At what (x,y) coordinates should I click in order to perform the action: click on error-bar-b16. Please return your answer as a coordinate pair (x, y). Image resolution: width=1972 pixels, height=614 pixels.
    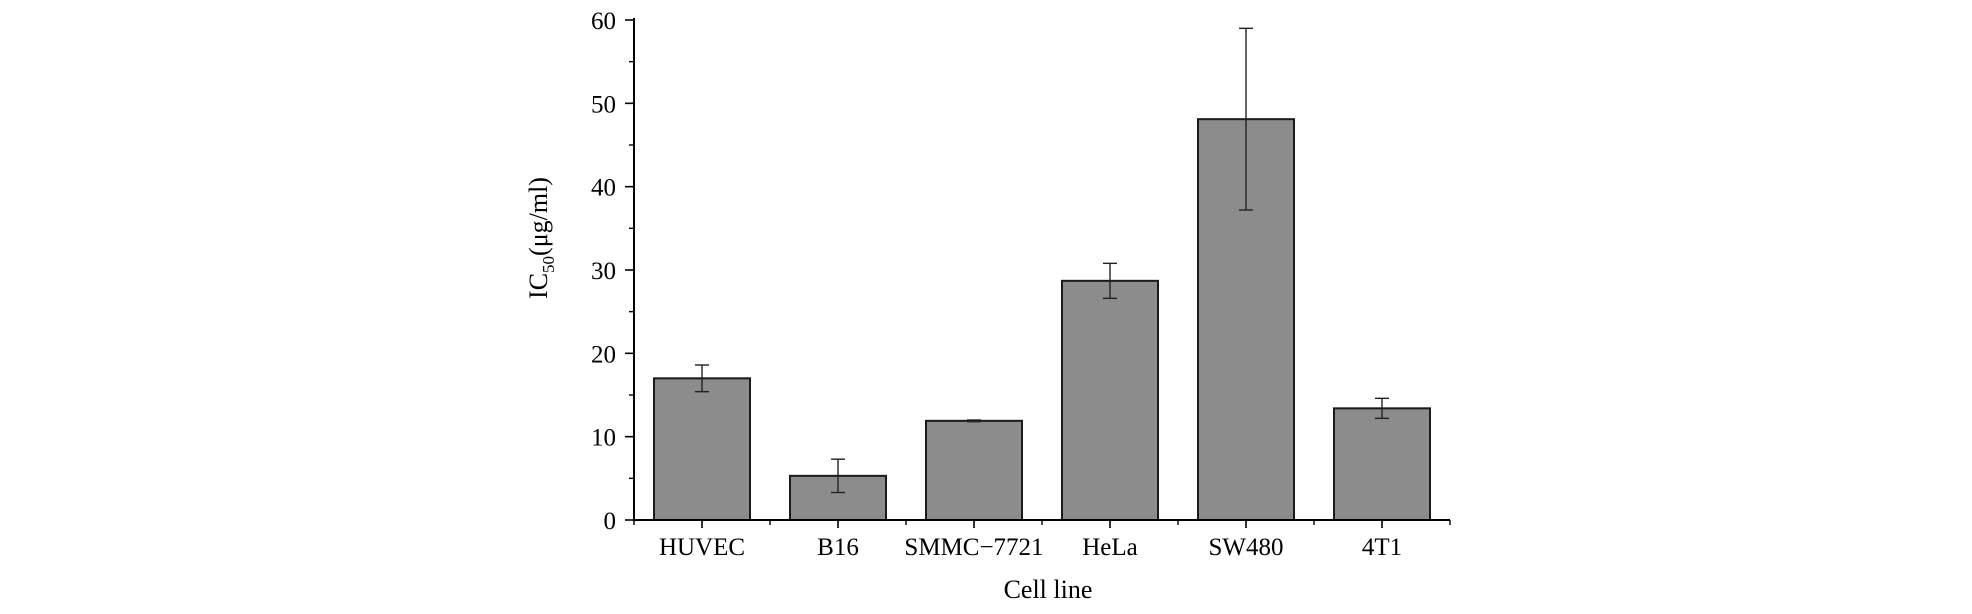
    Looking at the image, I should click on (838, 476).